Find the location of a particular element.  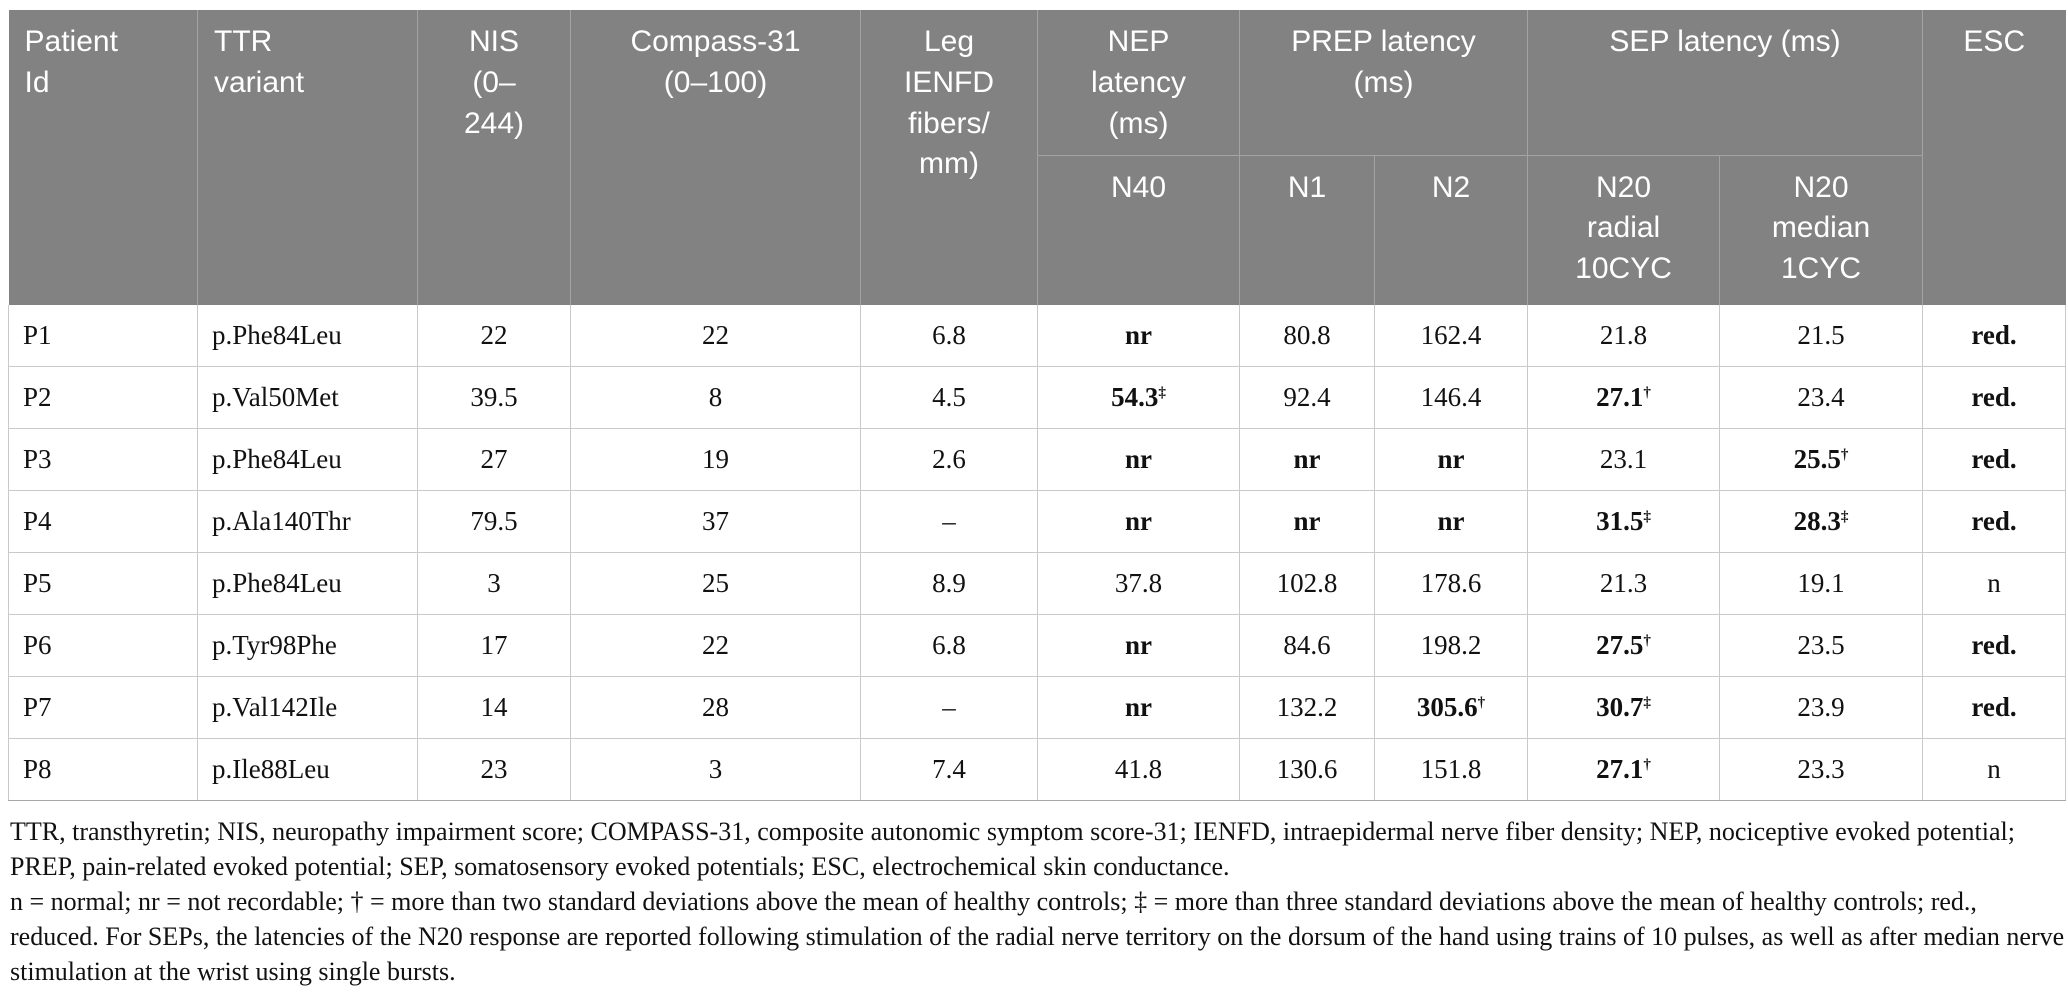

cell-n20-radial: 21.3 is located at coordinates (1624, 583).